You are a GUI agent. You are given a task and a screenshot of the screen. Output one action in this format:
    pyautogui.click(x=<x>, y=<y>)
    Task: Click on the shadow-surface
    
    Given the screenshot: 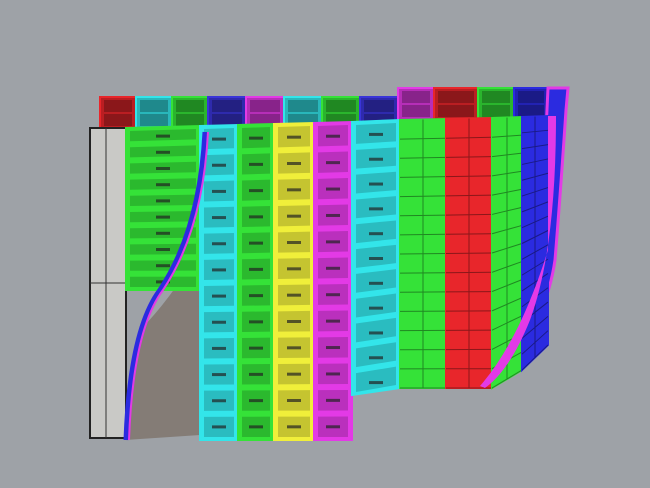 What is the action you would take?
    pyautogui.click(x=163, y=345)
    